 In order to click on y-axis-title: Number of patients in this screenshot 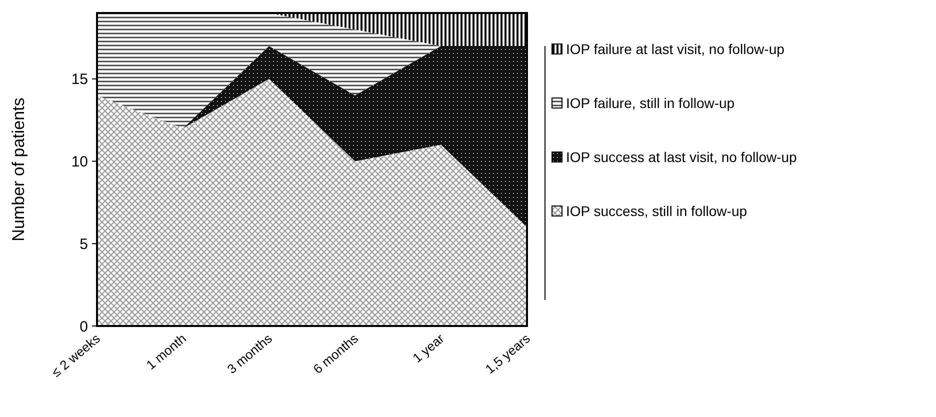, I will do `click(18, 170)`.